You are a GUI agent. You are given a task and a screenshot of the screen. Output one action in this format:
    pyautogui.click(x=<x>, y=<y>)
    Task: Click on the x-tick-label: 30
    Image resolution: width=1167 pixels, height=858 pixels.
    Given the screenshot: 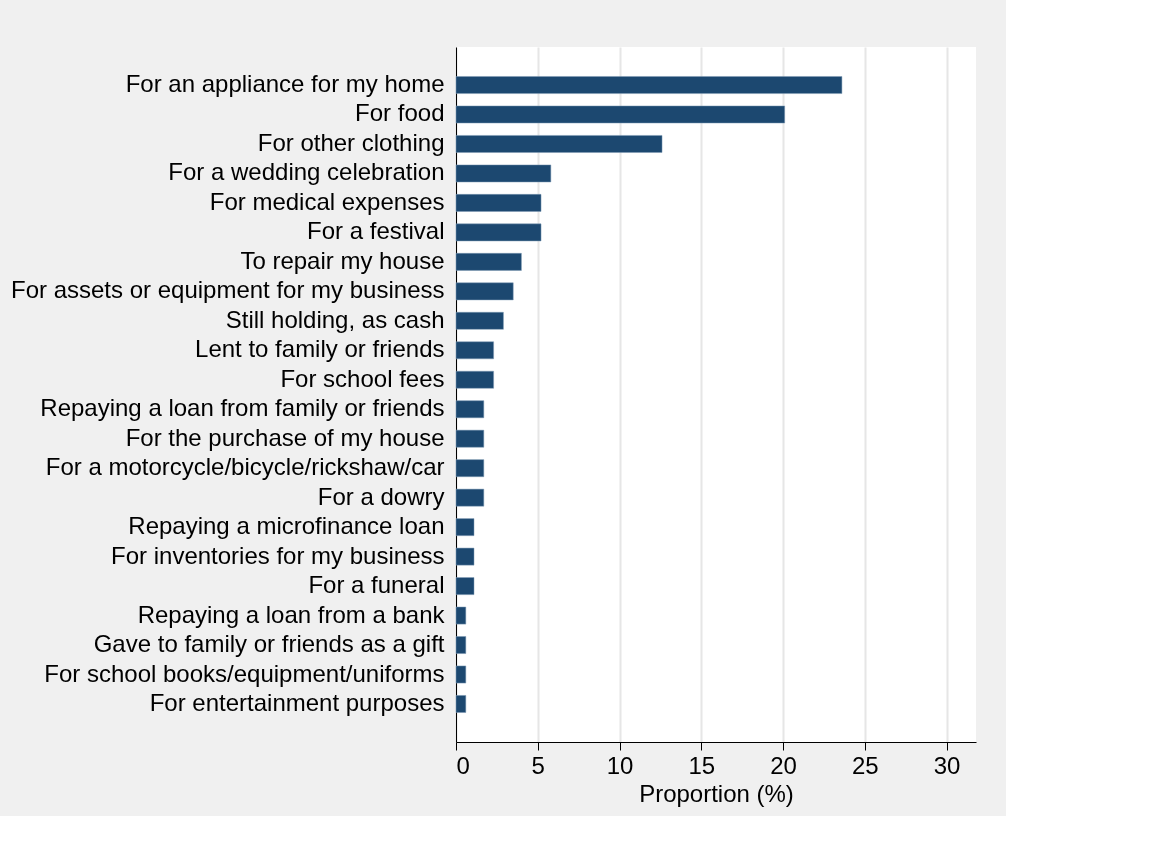 What is the action you would take?
    pyautogui.click(x=947, y=765)
    